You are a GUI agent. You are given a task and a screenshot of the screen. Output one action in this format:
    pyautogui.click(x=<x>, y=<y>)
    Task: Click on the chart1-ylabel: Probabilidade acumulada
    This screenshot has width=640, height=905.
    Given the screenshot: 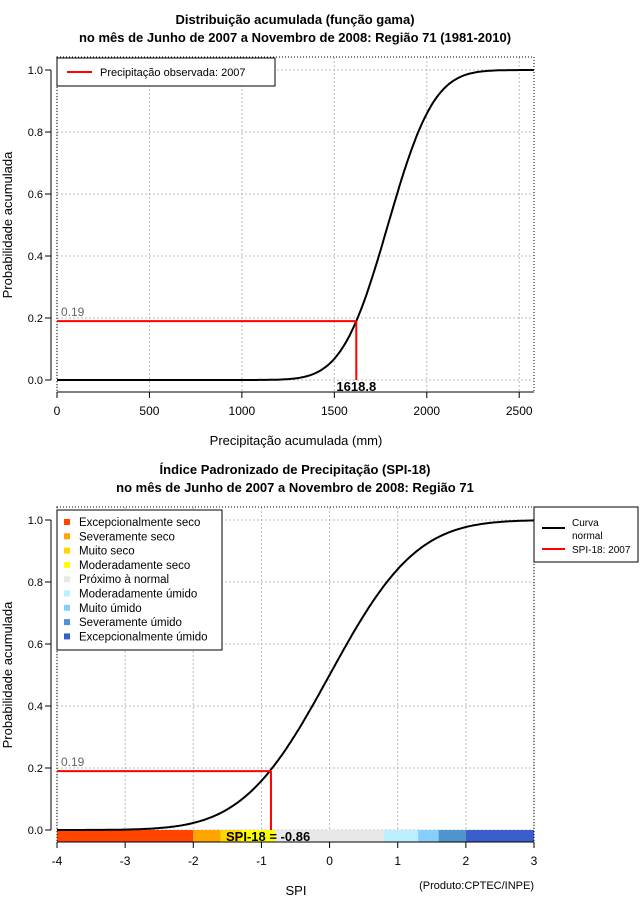 What is the action you would take?
    pyautogui.click(x=7, y=224)
    